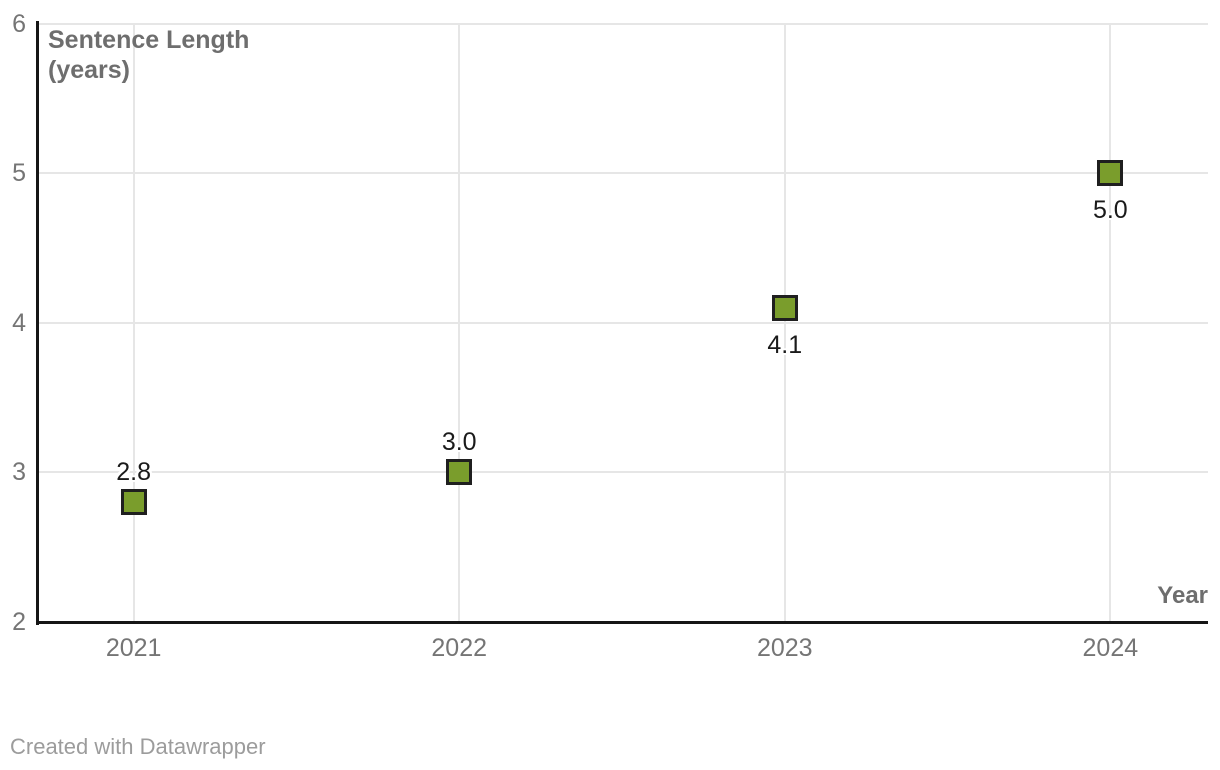 This screenshot has width=1220, height=770. What do you see at coordinates (19, 23) in the screenshot?
I see `y-tick-label: 6` at bounding box center [19, 23].